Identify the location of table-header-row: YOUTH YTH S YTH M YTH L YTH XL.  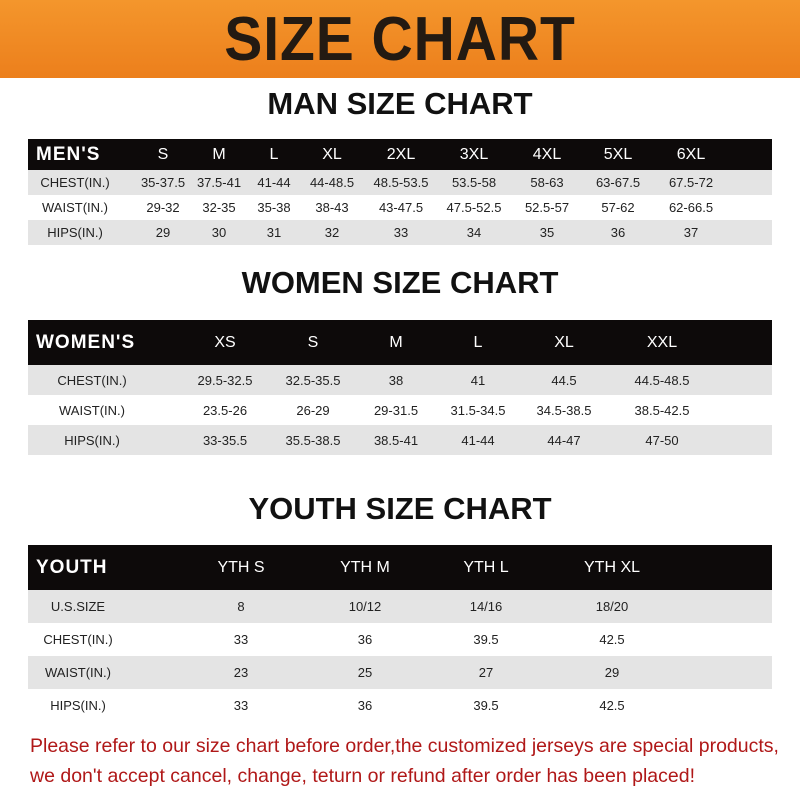
(400, 567).